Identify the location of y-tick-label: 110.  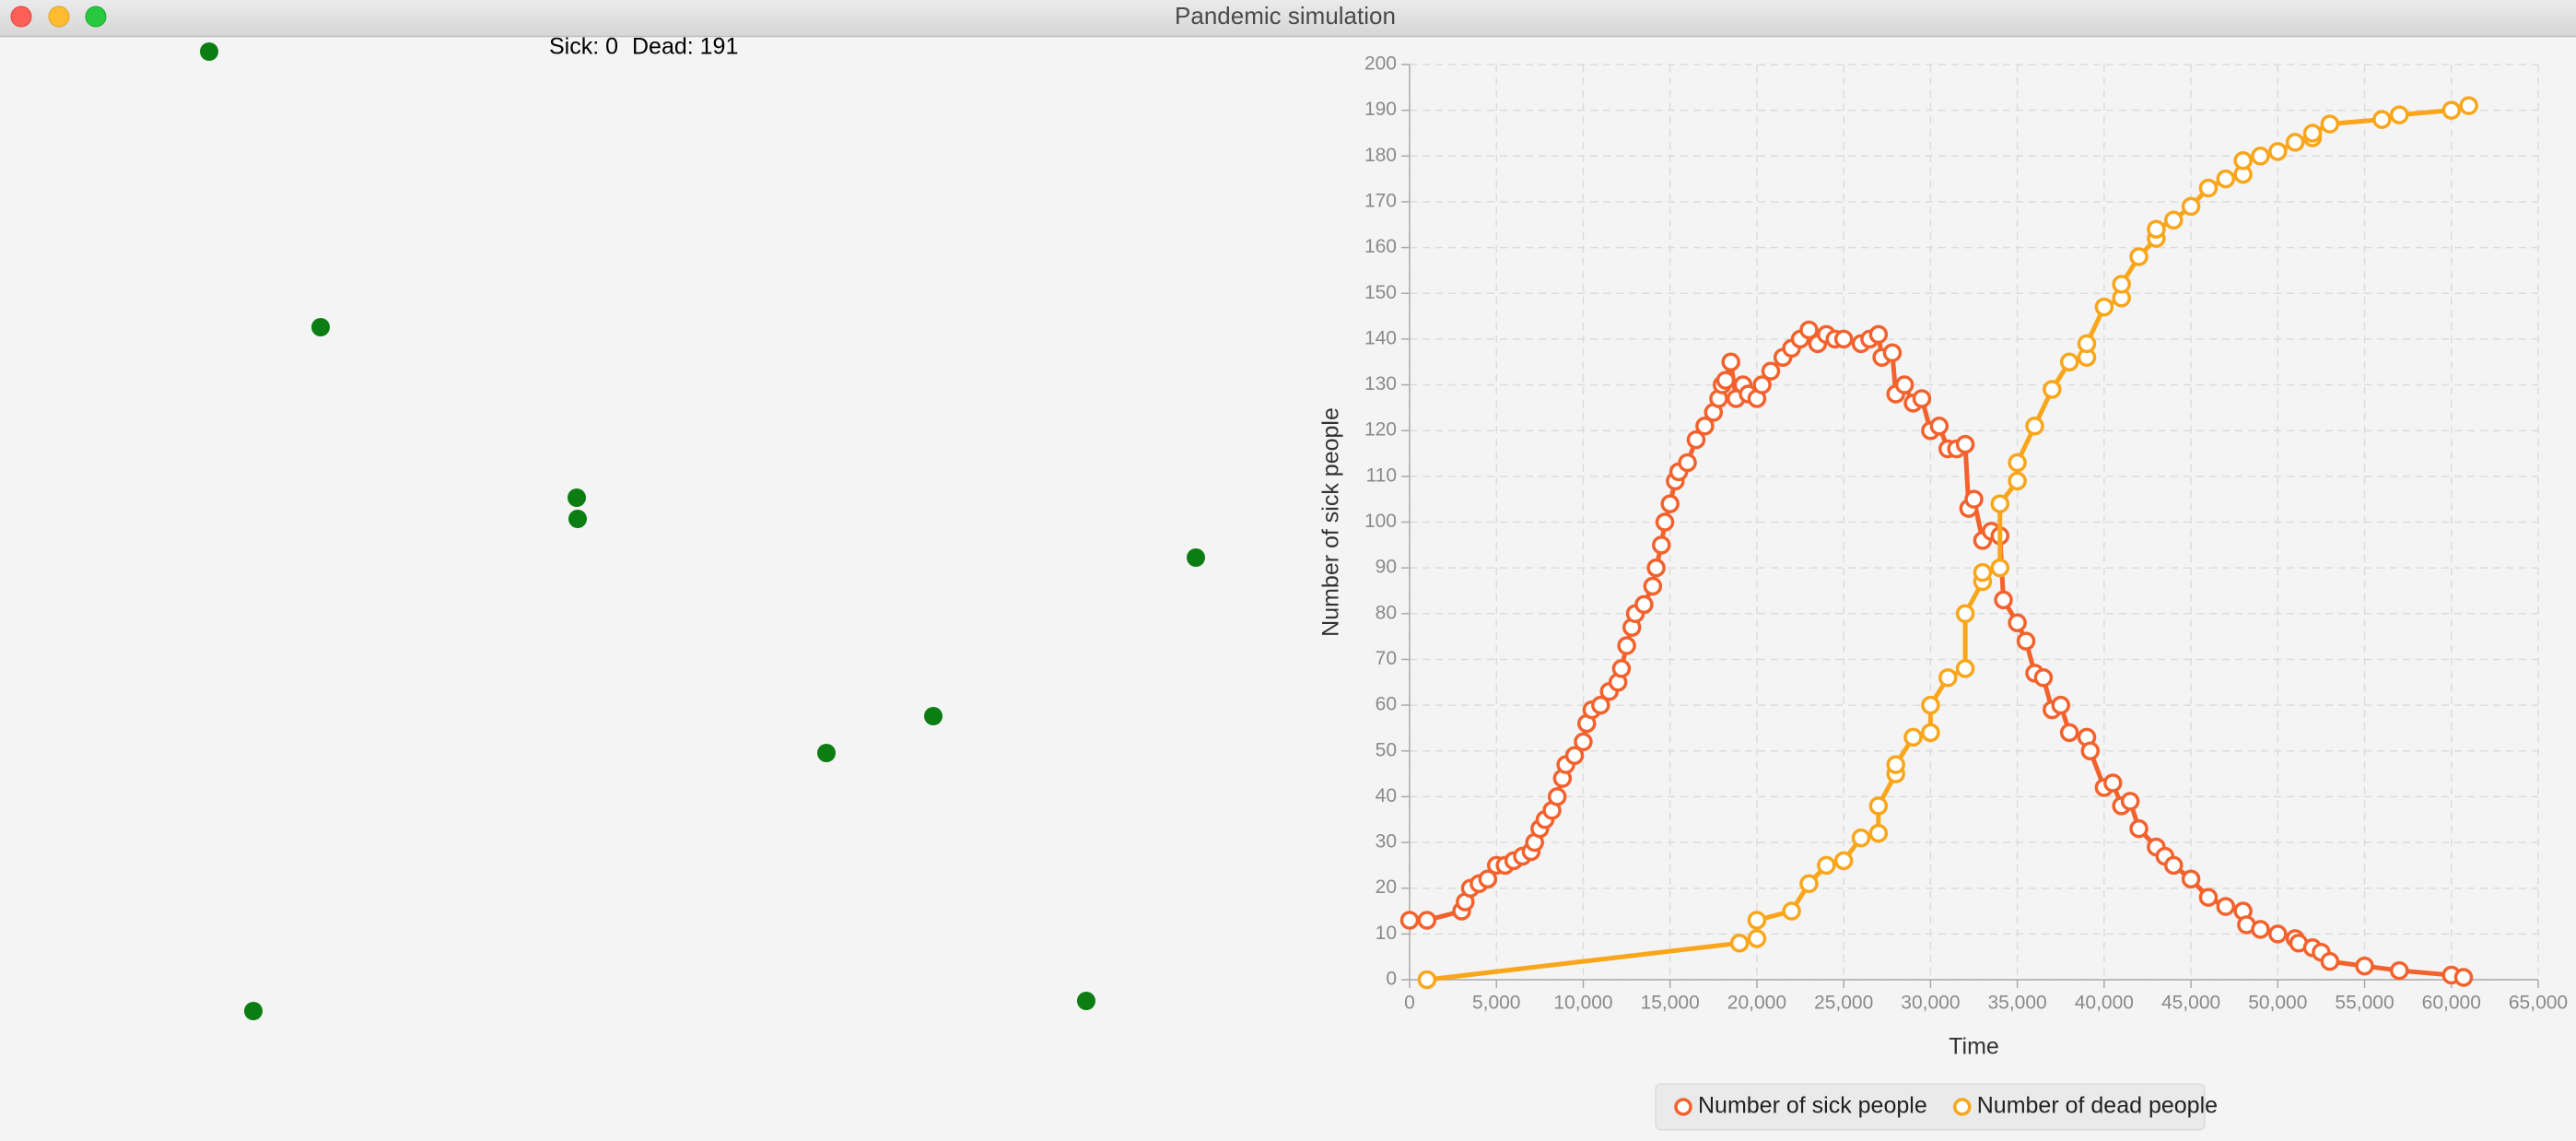
(1381, 476).